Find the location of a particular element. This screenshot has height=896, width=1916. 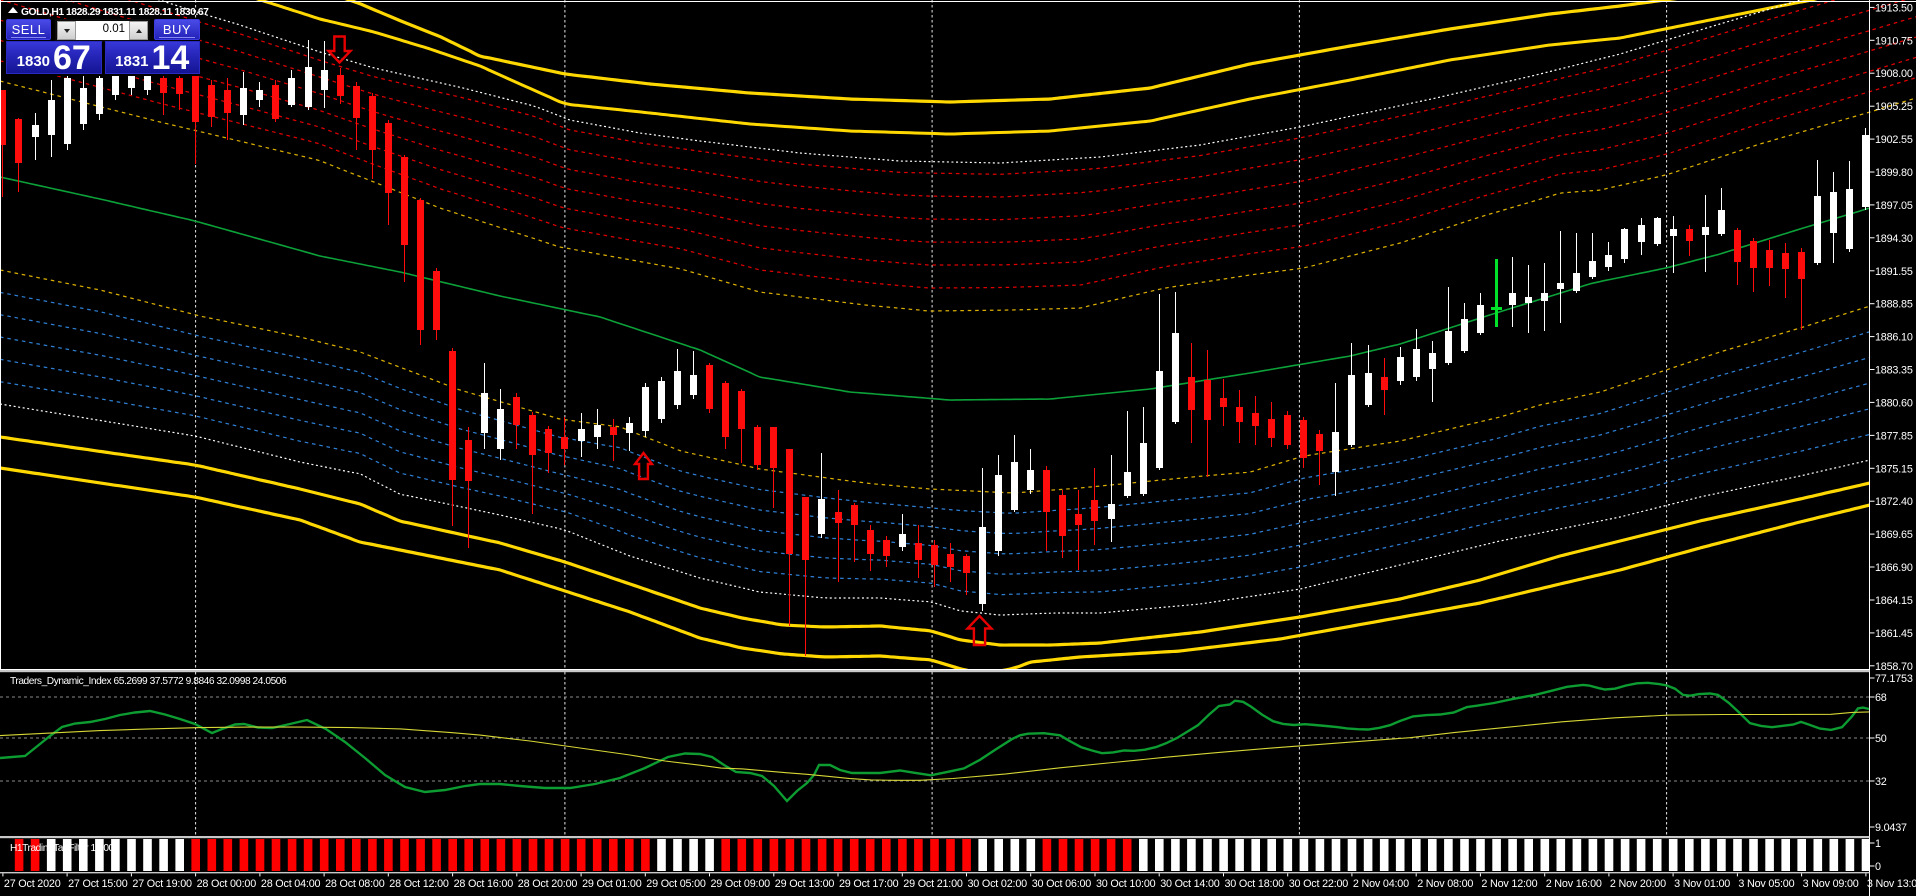

svg-text: 1880.60 is located at coordinates (1894, 403).